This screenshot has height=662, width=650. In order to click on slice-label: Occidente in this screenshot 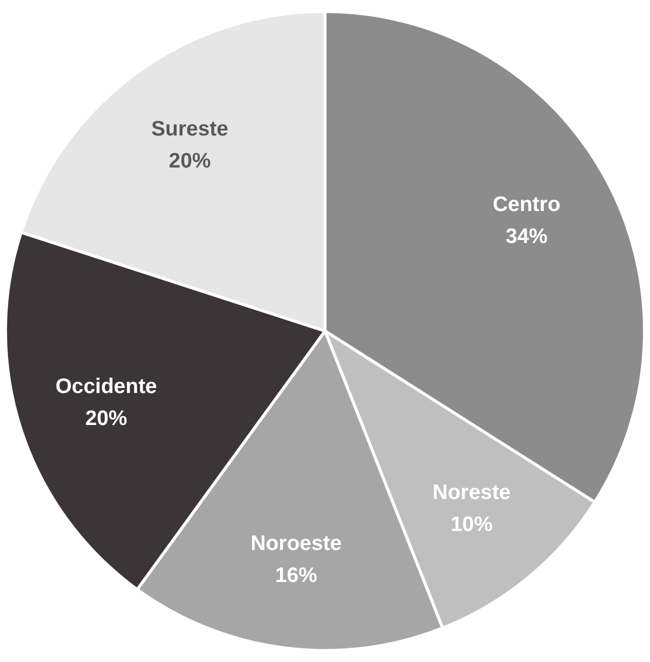, I will do `click(106, 386)`.